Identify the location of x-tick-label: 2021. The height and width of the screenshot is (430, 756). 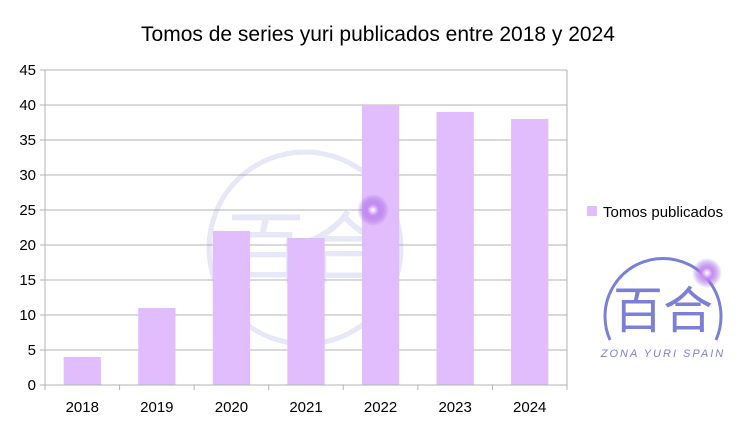
(305, 407).